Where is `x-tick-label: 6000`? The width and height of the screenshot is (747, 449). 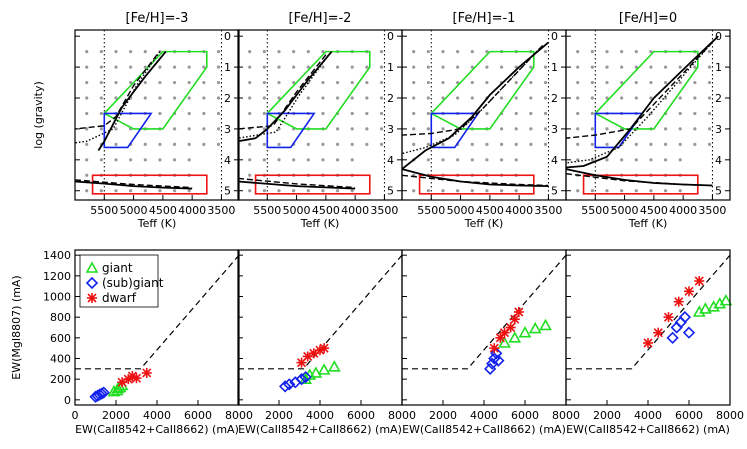
x-tick-label: 6000 is located at coordinates (361, 415).